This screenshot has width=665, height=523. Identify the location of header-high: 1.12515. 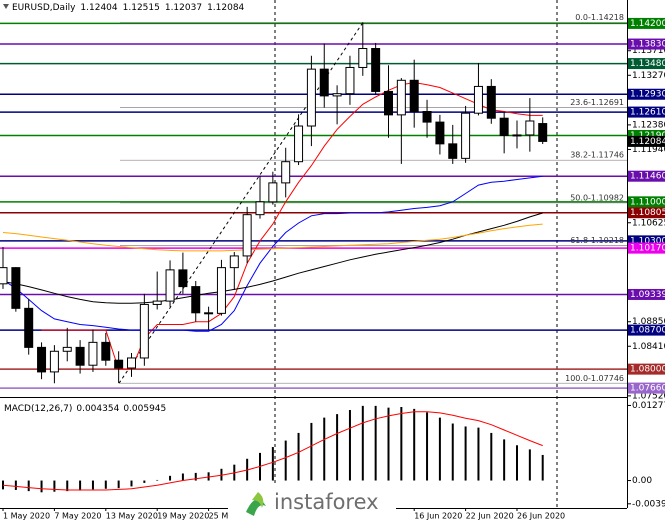
(141, 8).